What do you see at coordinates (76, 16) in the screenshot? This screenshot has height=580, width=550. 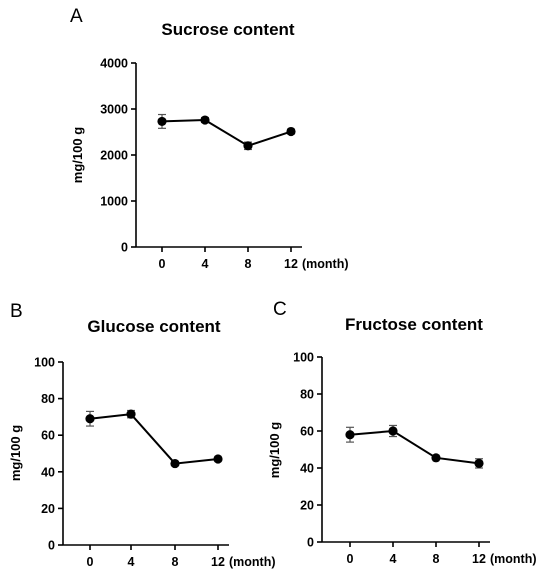 I see `panel-letter: A` at bounding box center [76, 16].